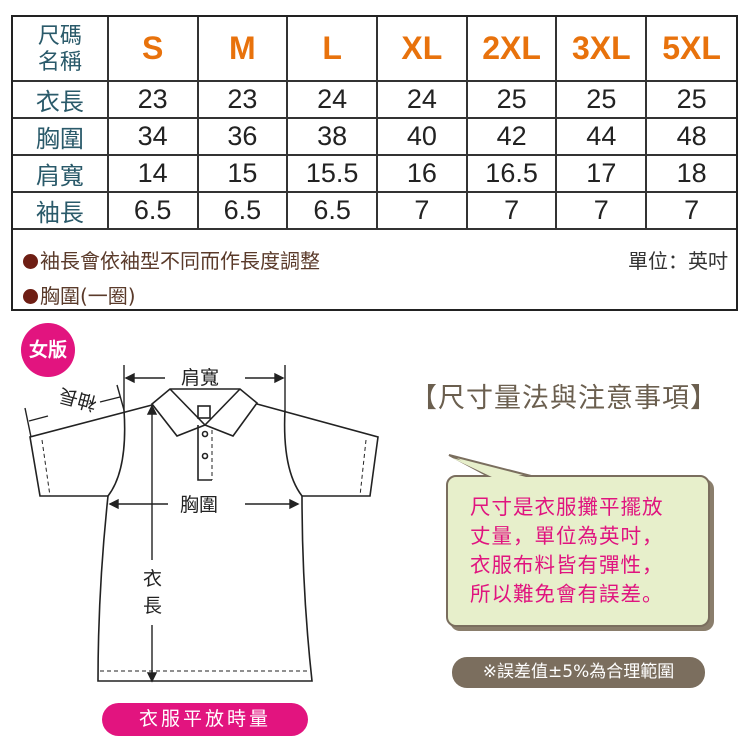 This screenshot has height=750, width=750. Describe the element at coordinates (59, 36) in the screenshot. I see `header-label-line: 尺碼` at that location.